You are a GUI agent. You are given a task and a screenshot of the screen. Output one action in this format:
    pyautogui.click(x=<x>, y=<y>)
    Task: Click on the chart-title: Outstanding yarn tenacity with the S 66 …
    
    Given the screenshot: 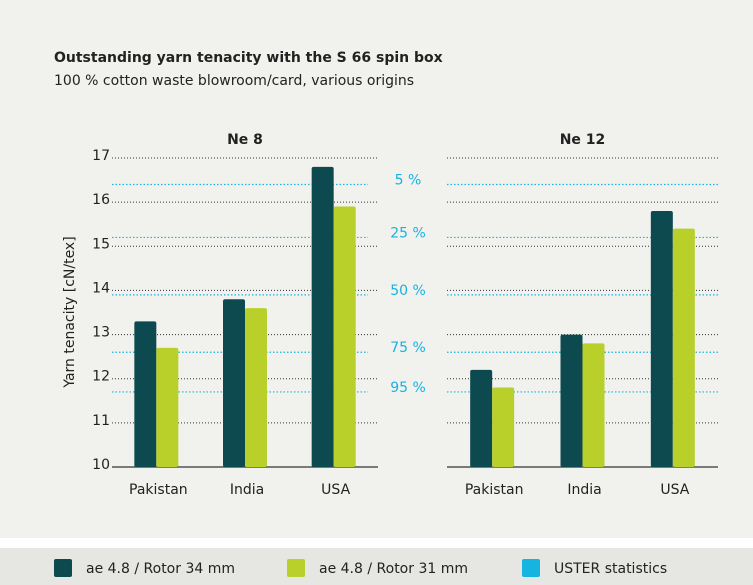 What is the action you would take?
    pyautogui.click(x=248, y=58)
    